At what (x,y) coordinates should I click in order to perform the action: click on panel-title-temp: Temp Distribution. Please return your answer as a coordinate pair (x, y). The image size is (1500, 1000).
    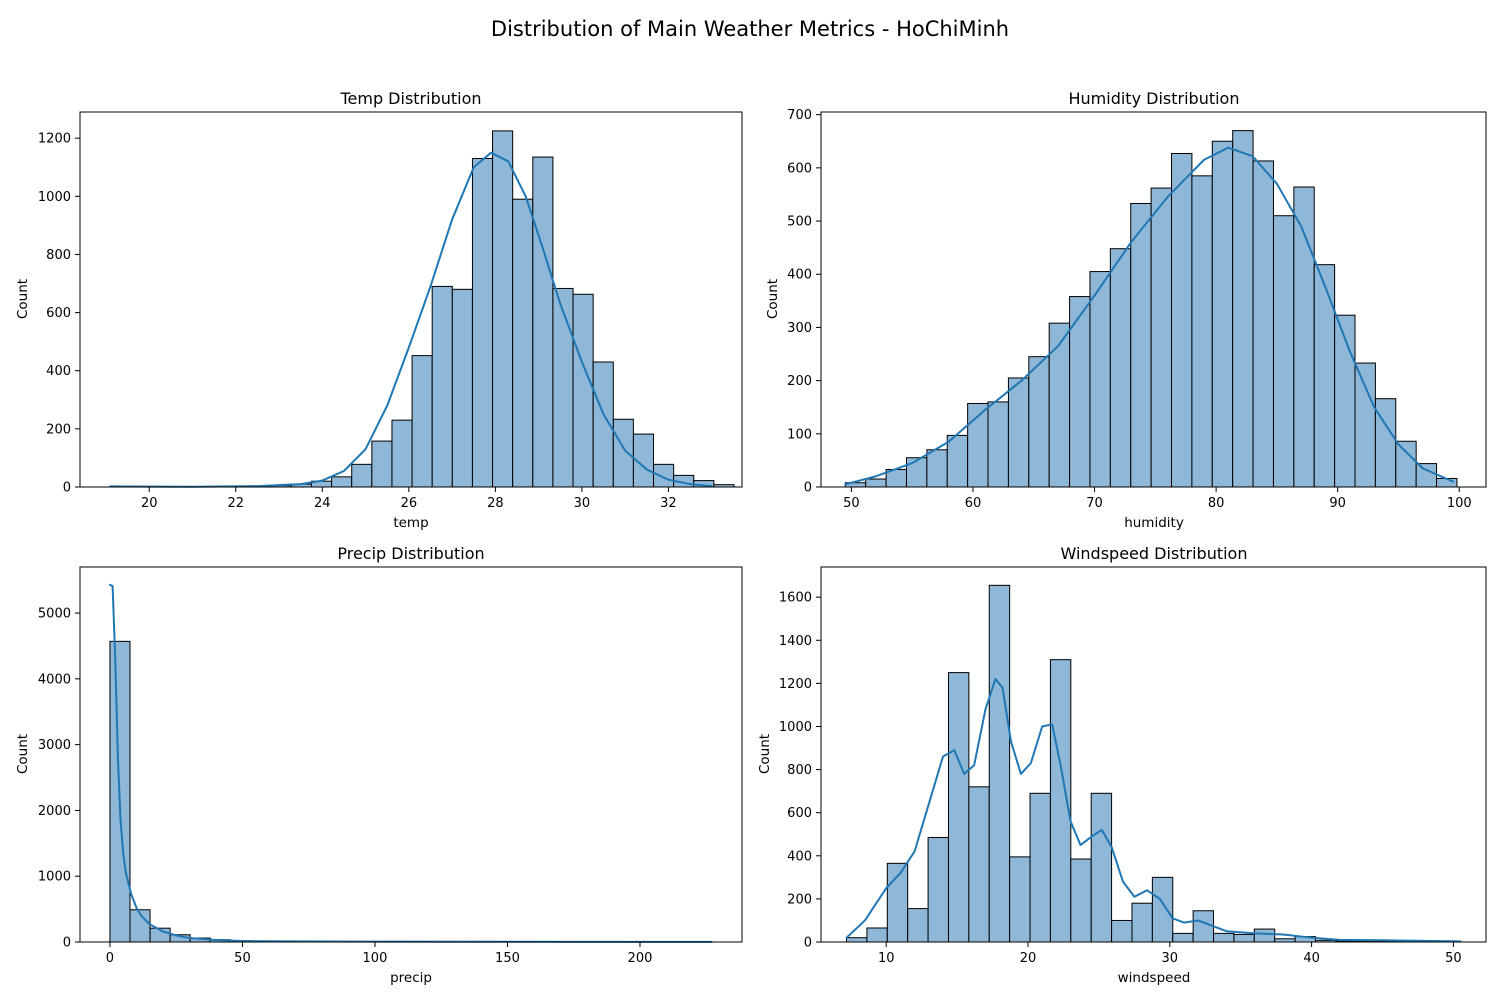
    Looking at the image, I should click on (410, 98).